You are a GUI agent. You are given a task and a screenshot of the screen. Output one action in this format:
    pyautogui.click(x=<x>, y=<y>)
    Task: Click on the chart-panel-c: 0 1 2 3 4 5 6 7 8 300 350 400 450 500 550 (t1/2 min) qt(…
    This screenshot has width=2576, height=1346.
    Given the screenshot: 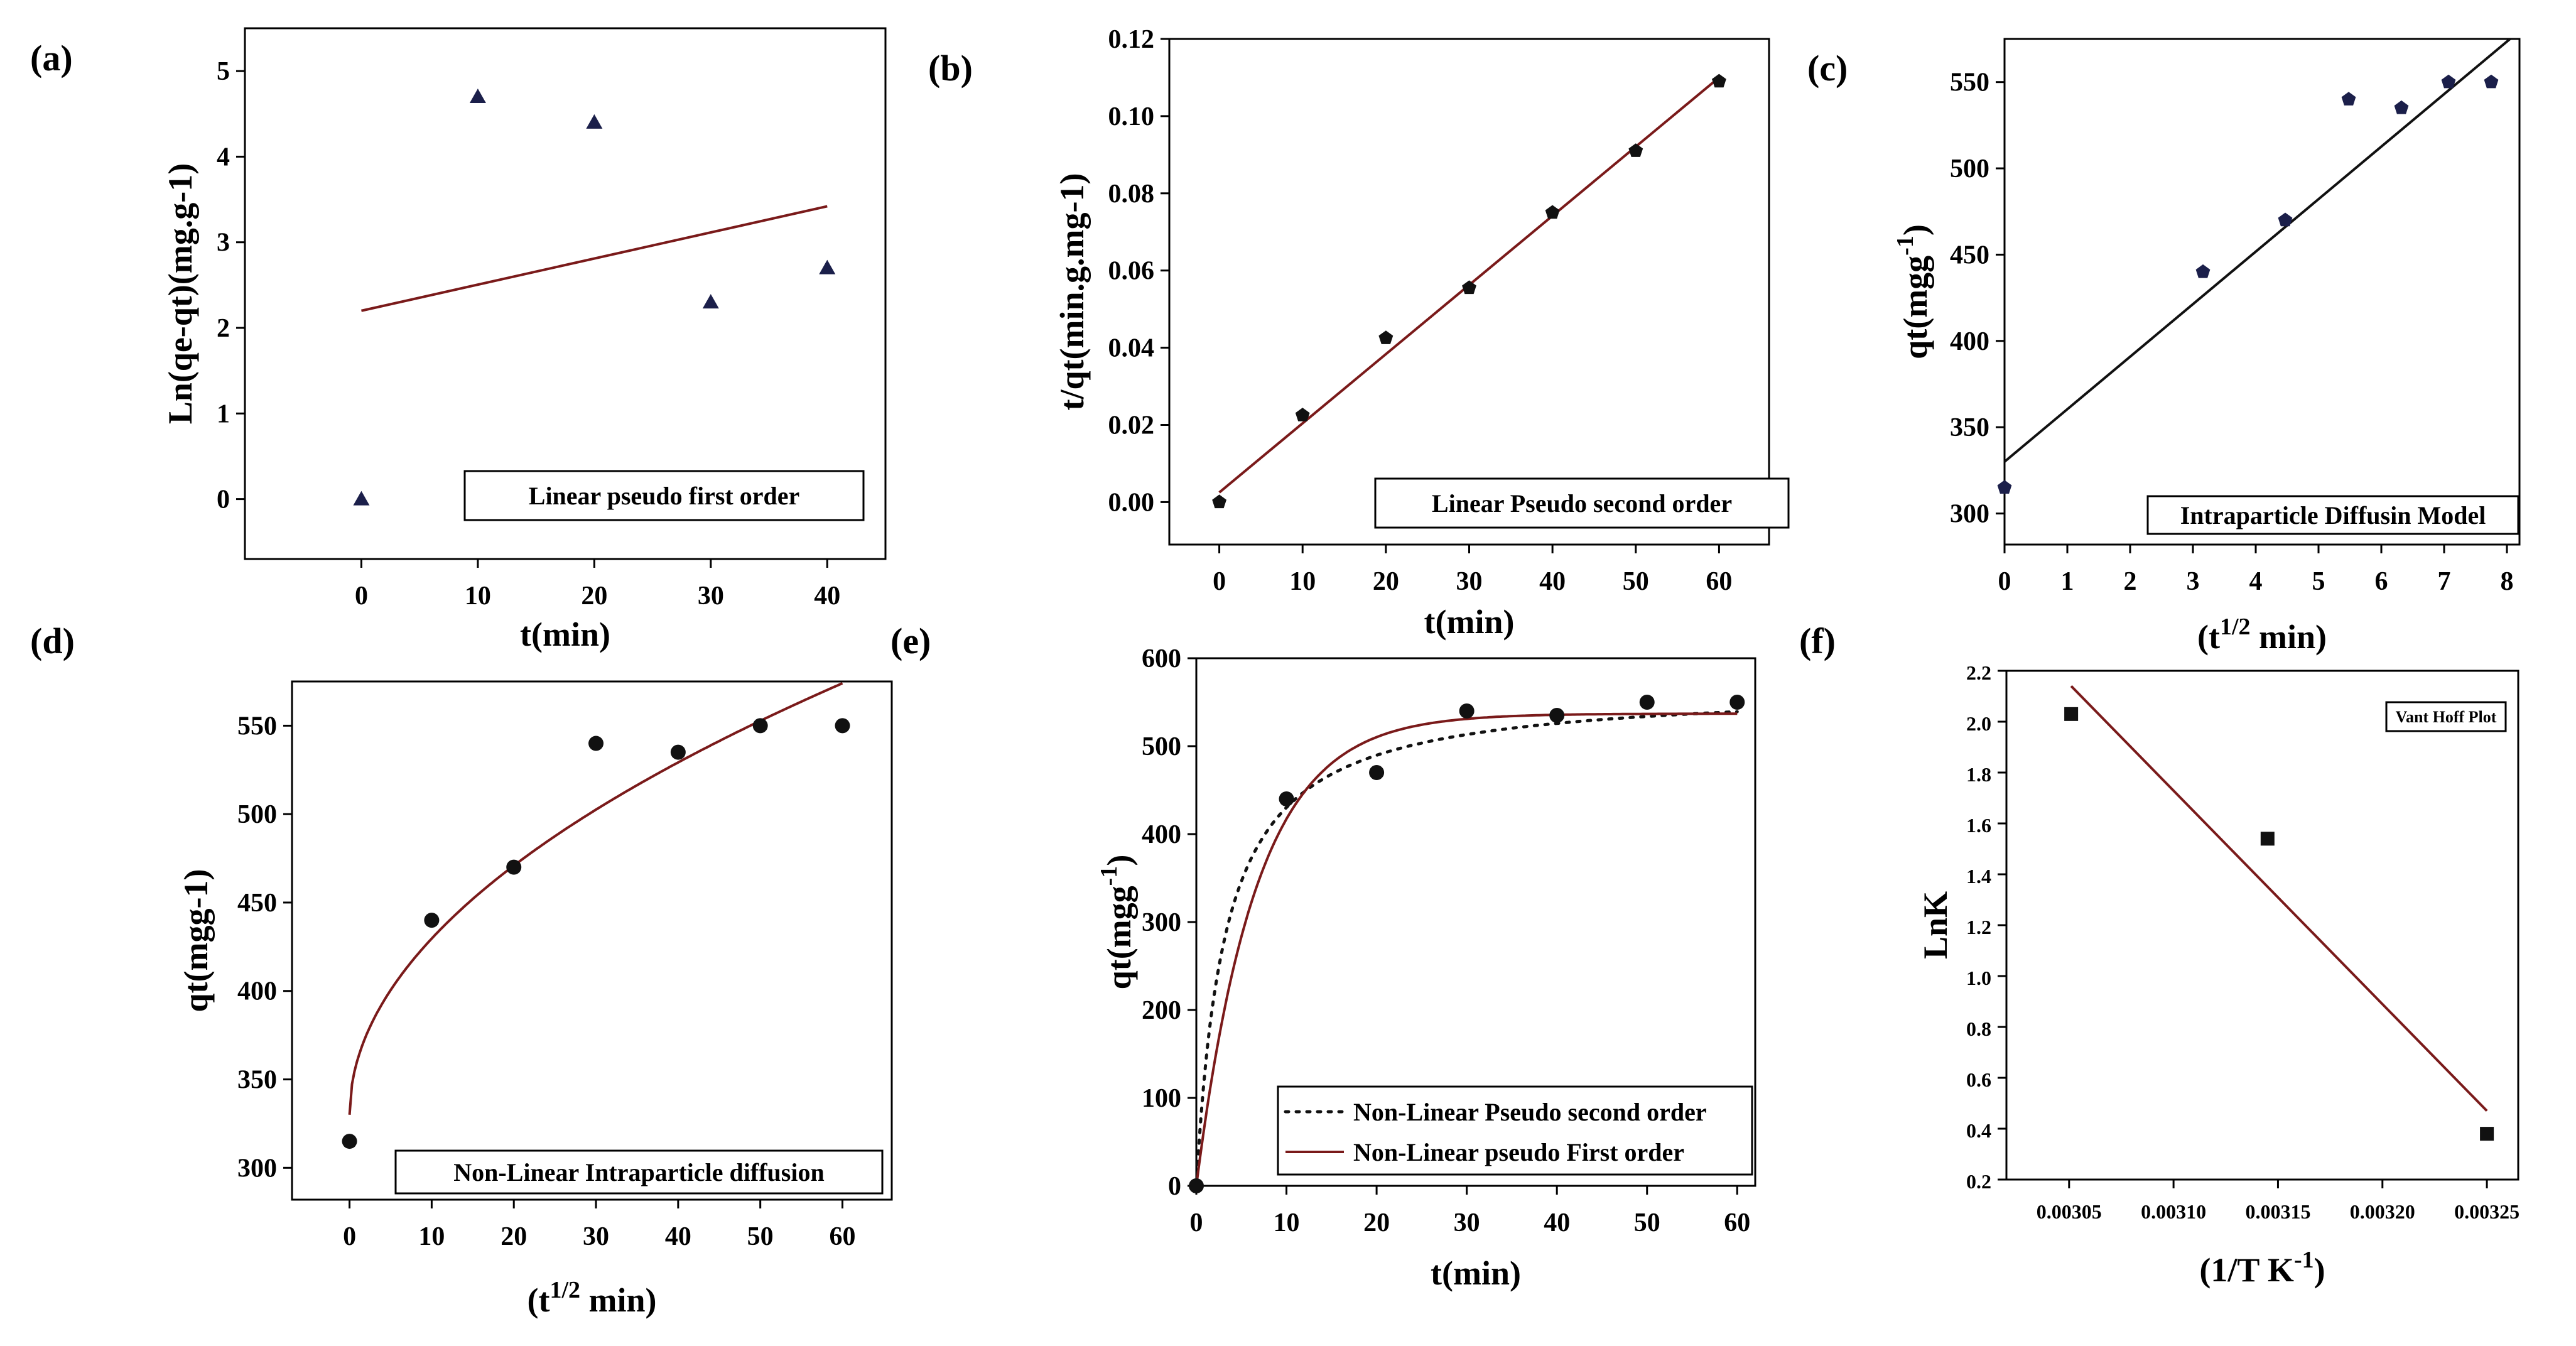 What is the action you would take?
    pyautogui.click(x=2206, y=347)
    